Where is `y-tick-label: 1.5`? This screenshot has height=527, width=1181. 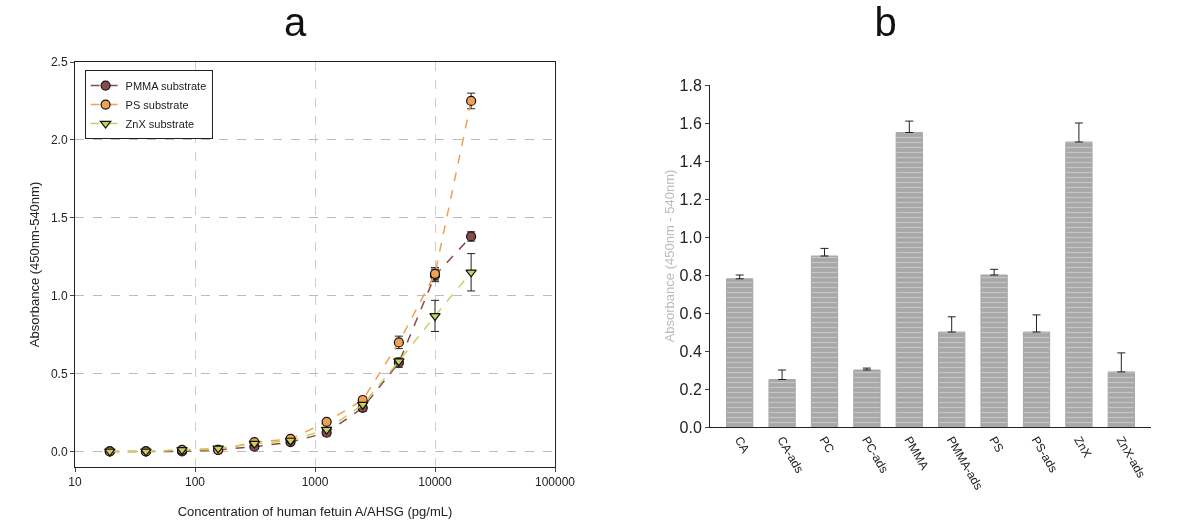
y-tick-label: 1.5 is located at coordinates (59, 217).